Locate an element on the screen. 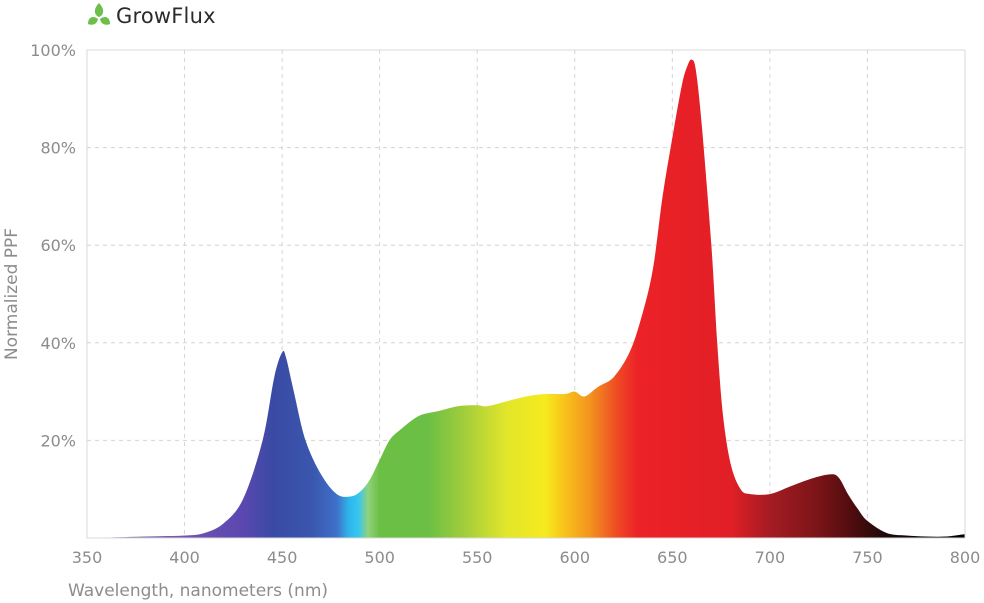 Image resolution: width=984 pixels, height=603 pixels. y-axis-ticks: 20% 40% 60% 80% 100% is located at coordinates (53, 245).